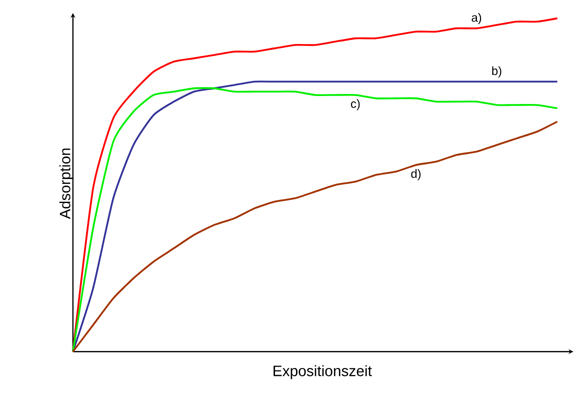 This screenshot has height=405, width=574. I want to click on series-label: d), so click(416, 174).